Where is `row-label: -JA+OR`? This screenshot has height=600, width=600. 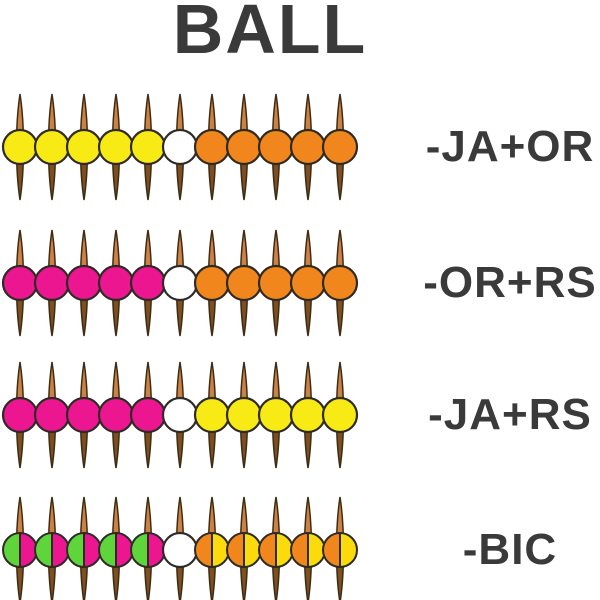
row-label: -JA+OR is located at coordinates (510, 146).